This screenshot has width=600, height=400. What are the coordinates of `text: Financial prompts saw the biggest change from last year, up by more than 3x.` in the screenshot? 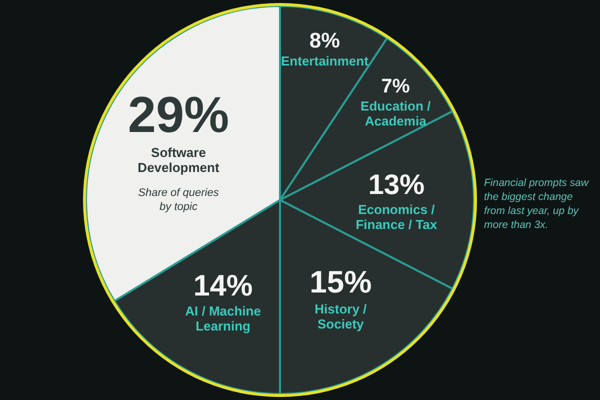 It's located at (536, 204).